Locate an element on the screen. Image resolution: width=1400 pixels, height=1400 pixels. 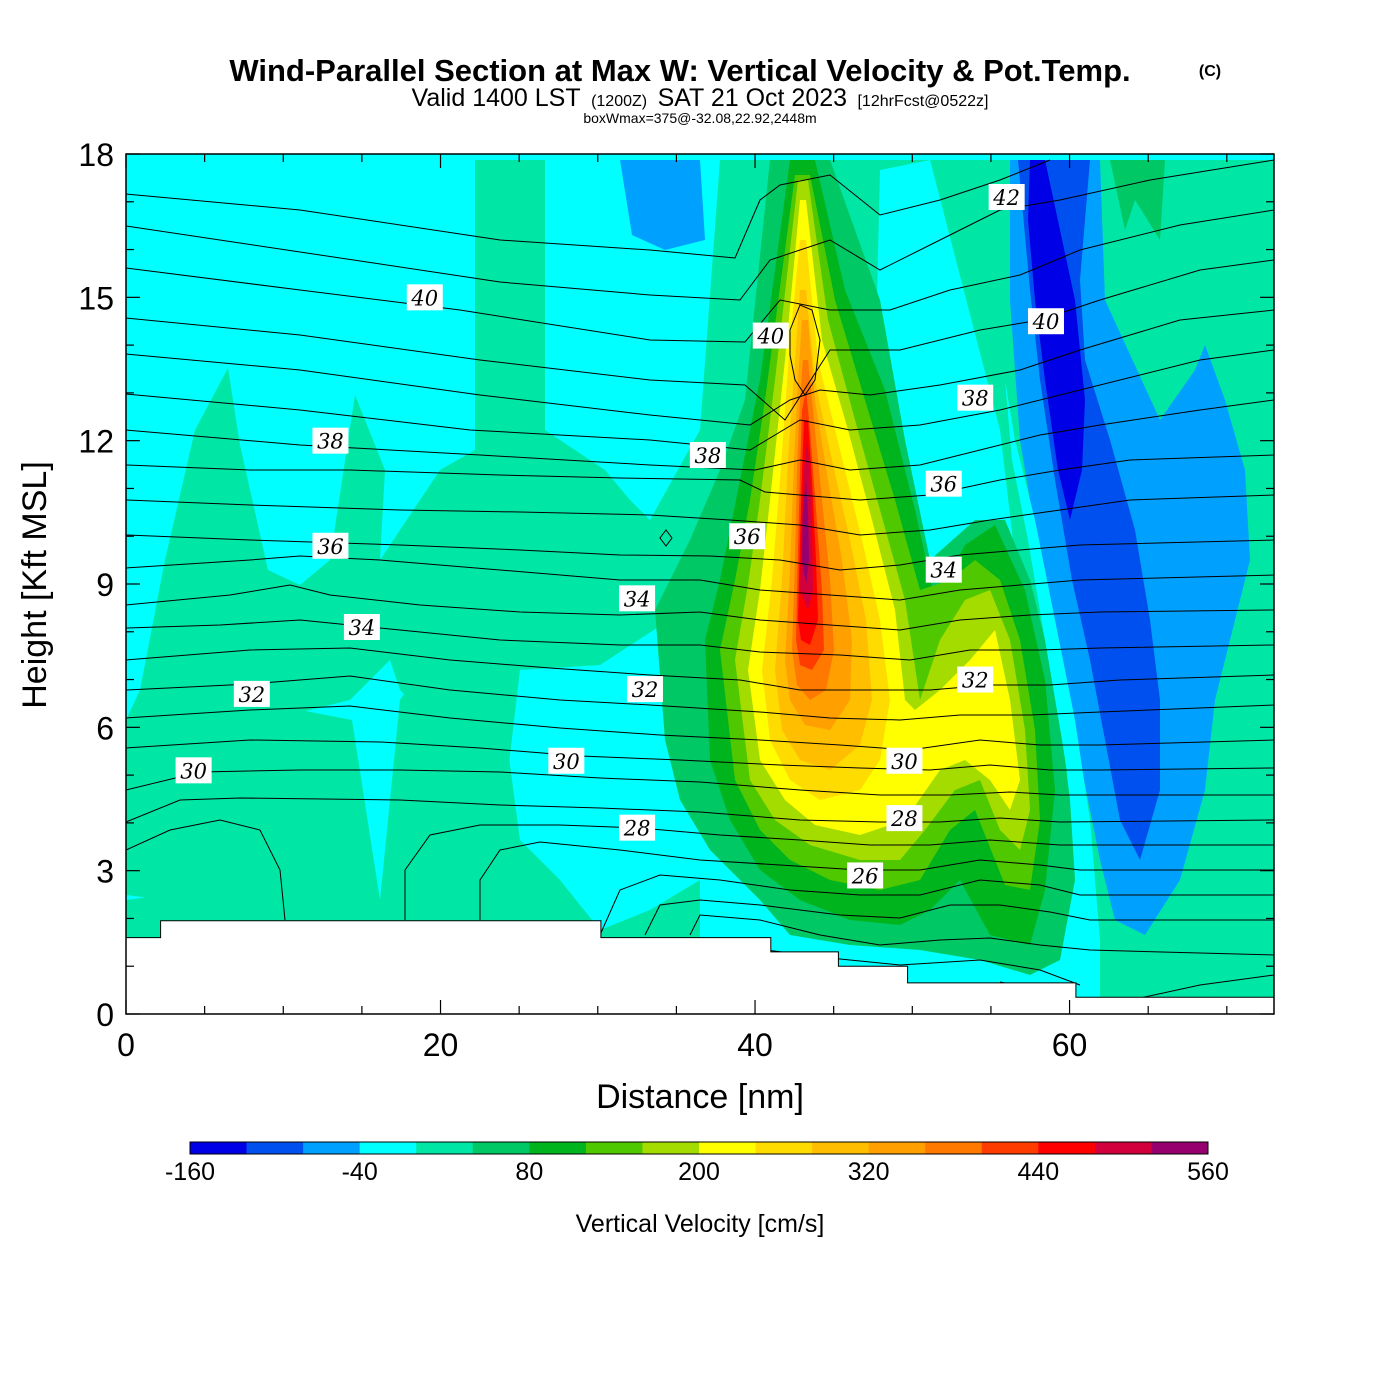
colorbar-label: 200 is located at coordinates (699, 1172).